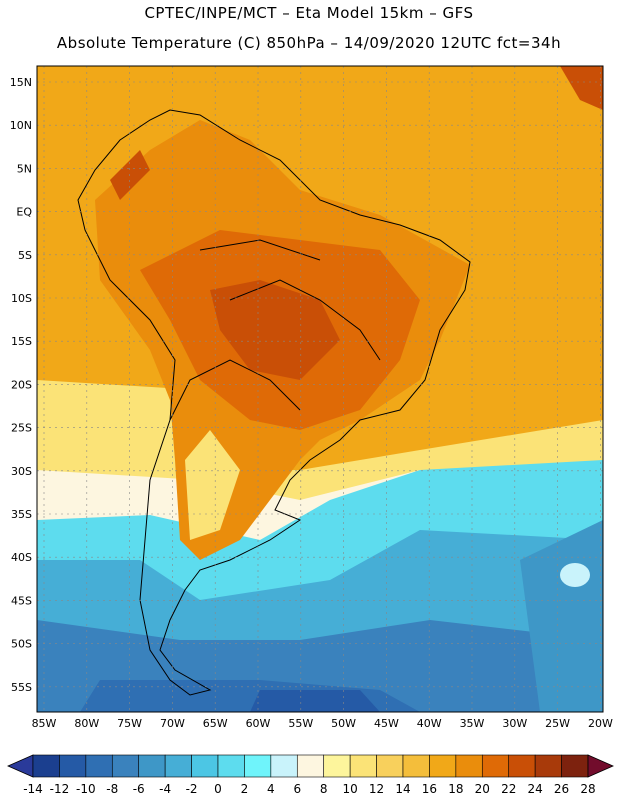 This screenshot has width=618, height=800. Describe the element at coordinates (350, 789) in the screenshot. I see `colorbar-label: 10` at that location.